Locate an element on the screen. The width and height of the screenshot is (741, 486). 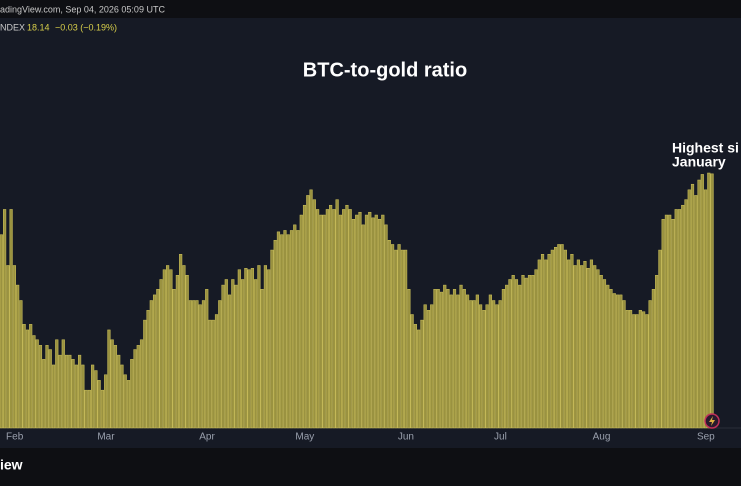
icon-bolt is located at coordinates (712, 421).